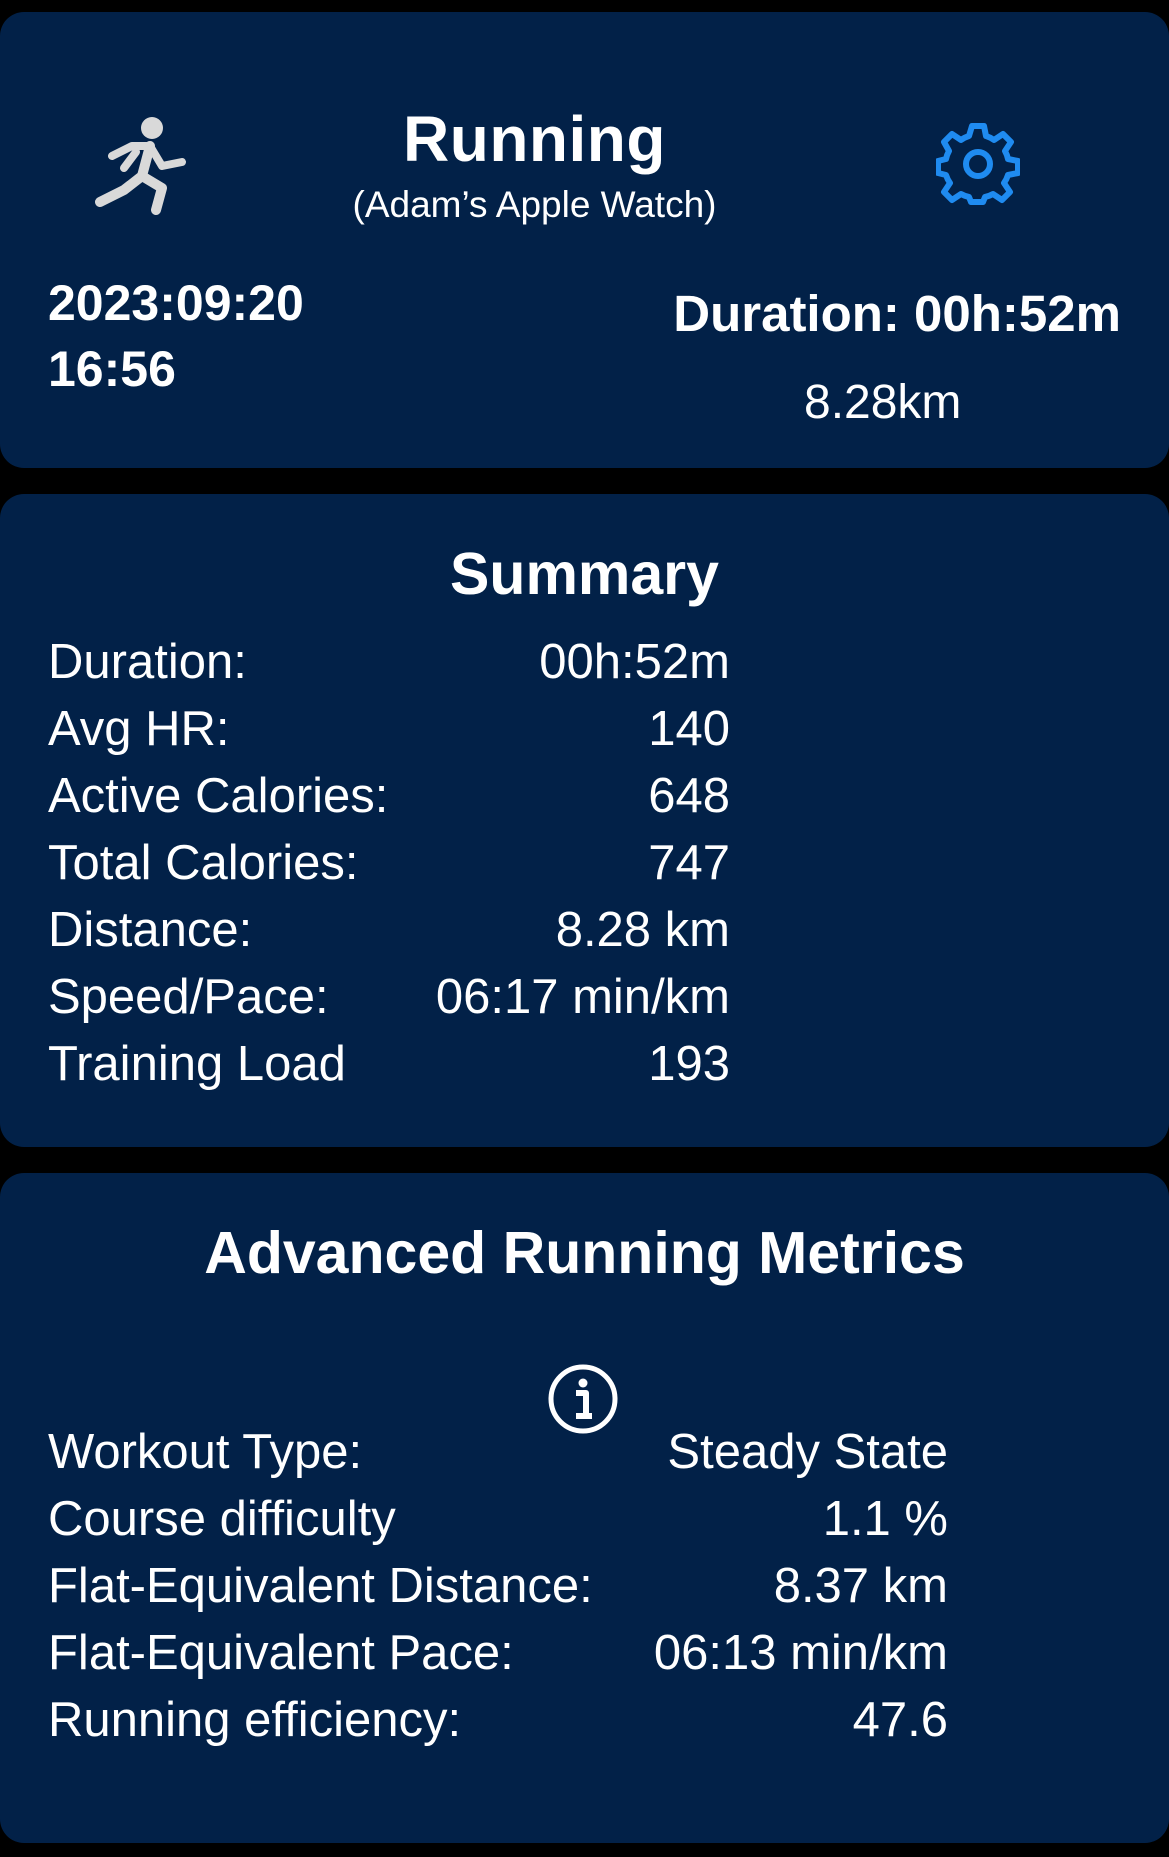 The image size is (1169, 1857). What do you see at coordinates (807, 1452) in the screenshot?
I see `metric-value: Steady State` at bounding box center [807, 1452].